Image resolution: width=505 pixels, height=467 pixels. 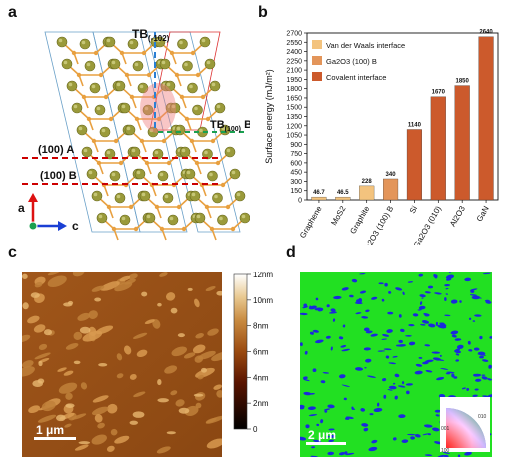 I want to click on y-tick-label: 2400, so click(x=294, y=52).